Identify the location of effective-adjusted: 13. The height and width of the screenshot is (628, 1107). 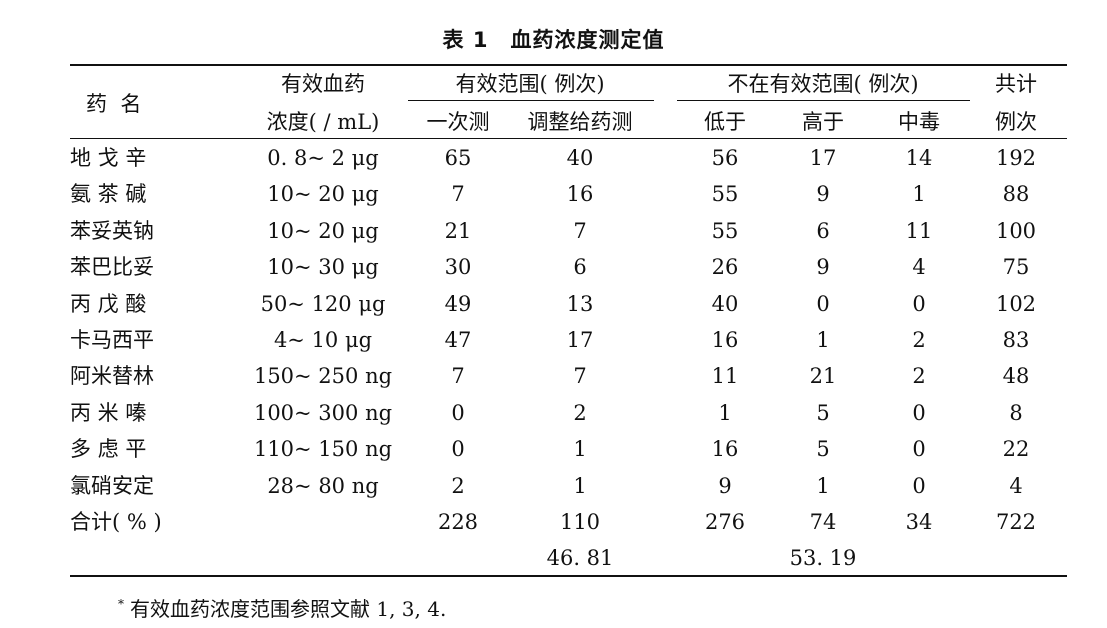
(580, 304).